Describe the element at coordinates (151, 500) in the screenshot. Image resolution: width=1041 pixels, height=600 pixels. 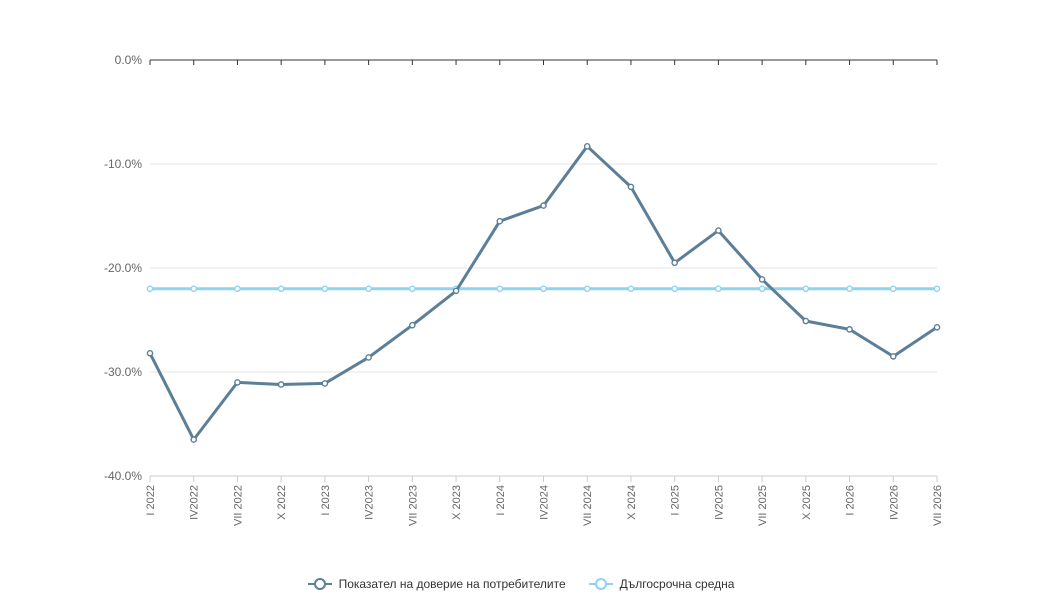
I see `x-tick-label: I 2022` at that location.